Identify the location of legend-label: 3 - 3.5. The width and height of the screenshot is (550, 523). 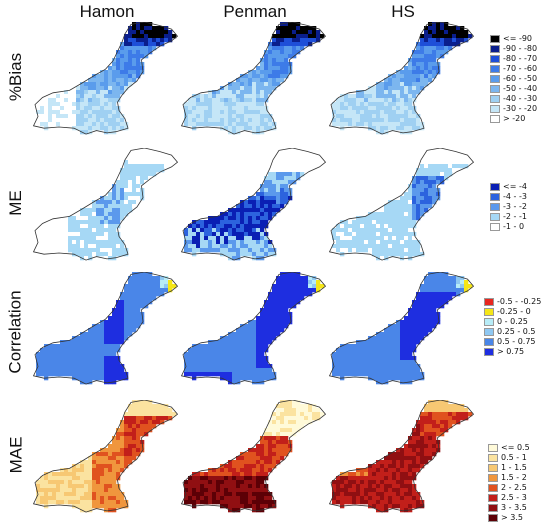
(514, 507).